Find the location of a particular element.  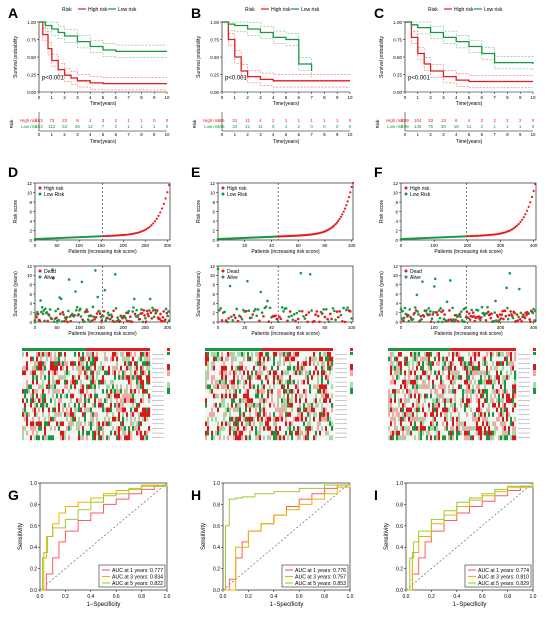

score-x-tick-label: 400 is located at coordinates (534, 245).